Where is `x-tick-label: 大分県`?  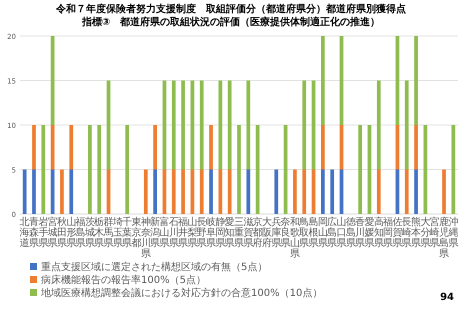 x-tick-label: 大分県 is located at coordinates (425, 232).